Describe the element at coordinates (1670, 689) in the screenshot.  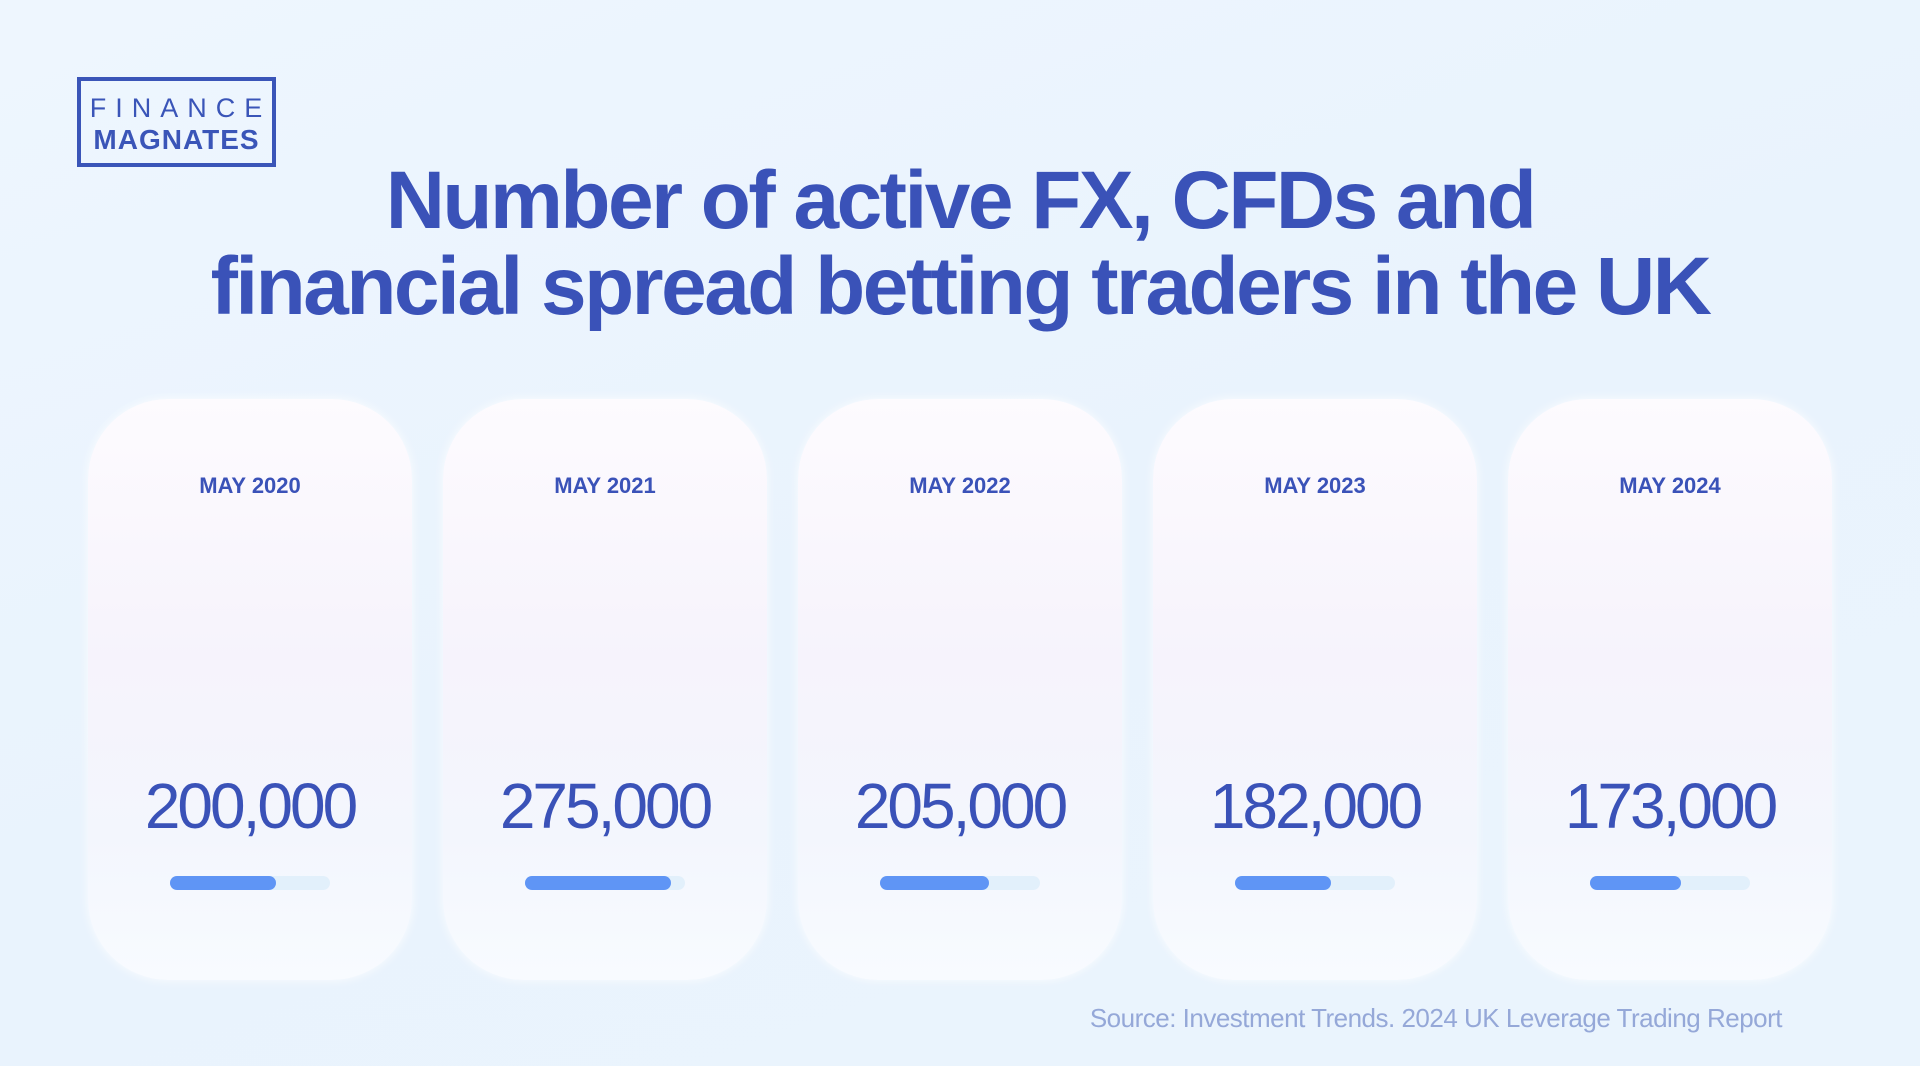
I see `year-card: MAY 2024 173,000` at that location.